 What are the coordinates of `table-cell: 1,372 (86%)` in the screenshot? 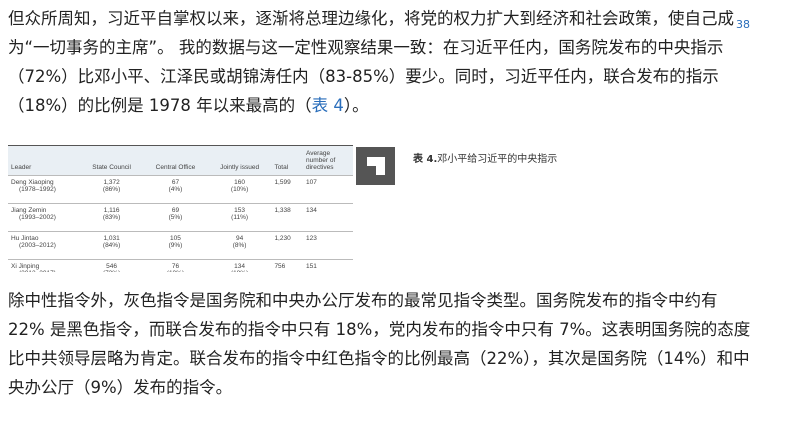 It's located at (111, 189).